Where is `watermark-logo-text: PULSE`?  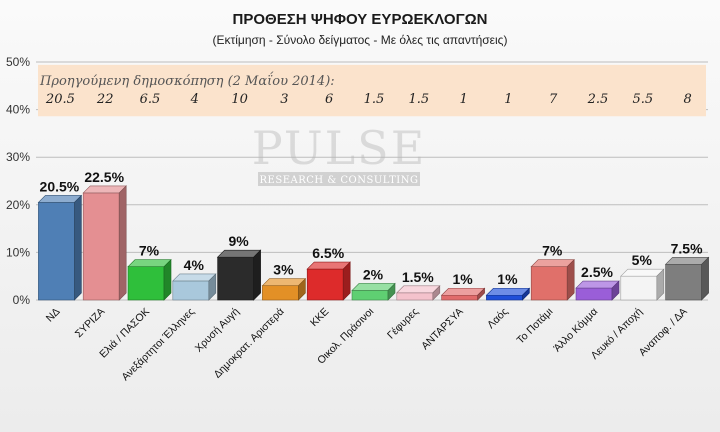
watermark-logo-text: PULSE is located at coordinates (339, 148).